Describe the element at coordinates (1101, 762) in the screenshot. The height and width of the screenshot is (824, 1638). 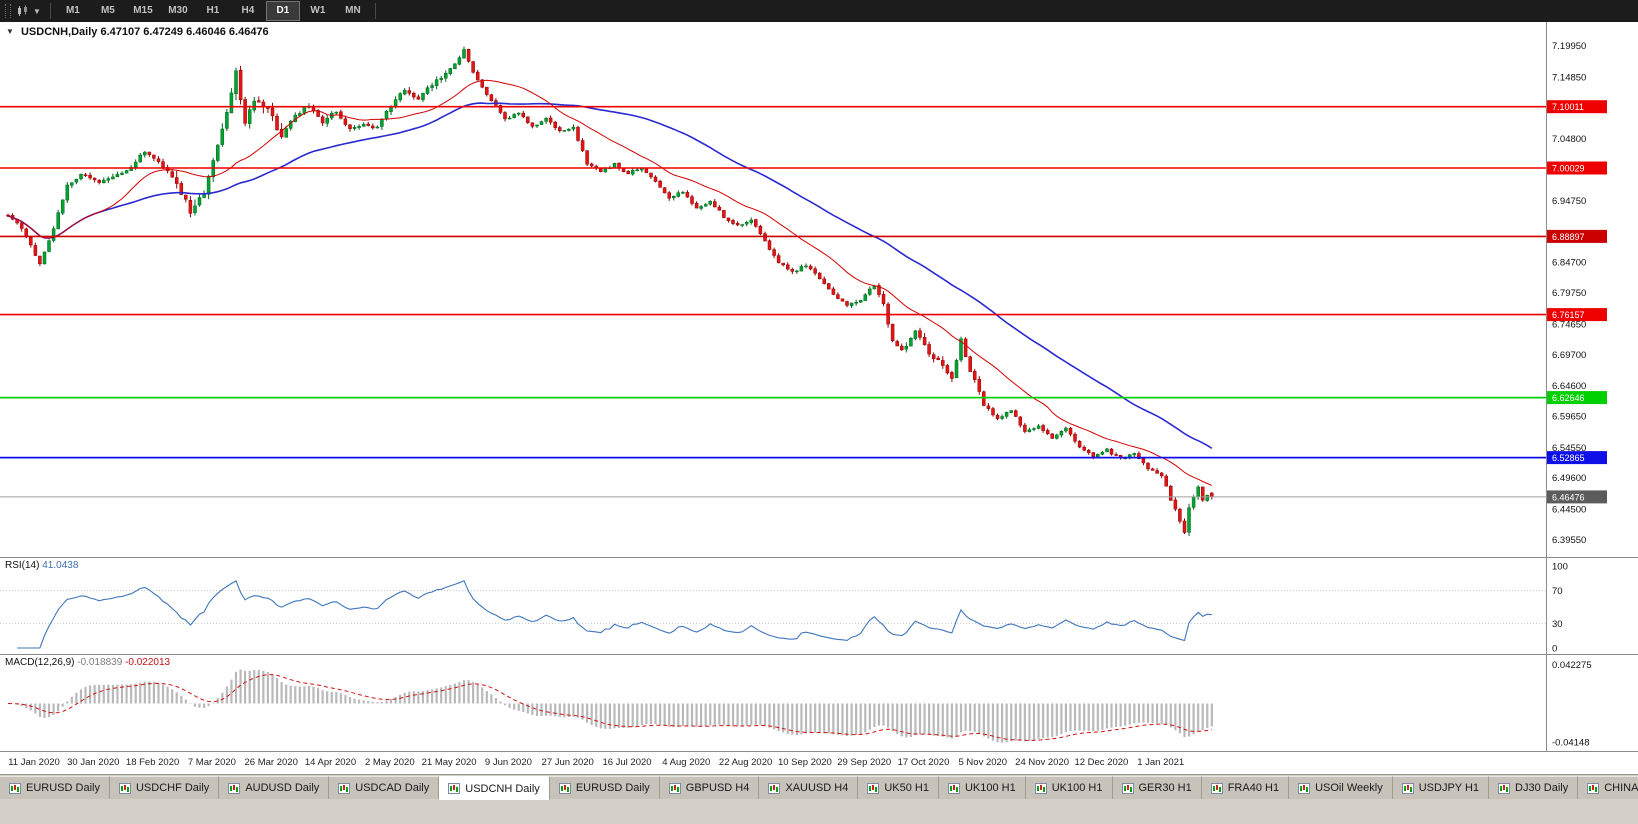
I see `date-axis-label: 12 Dec 2020` at that location.